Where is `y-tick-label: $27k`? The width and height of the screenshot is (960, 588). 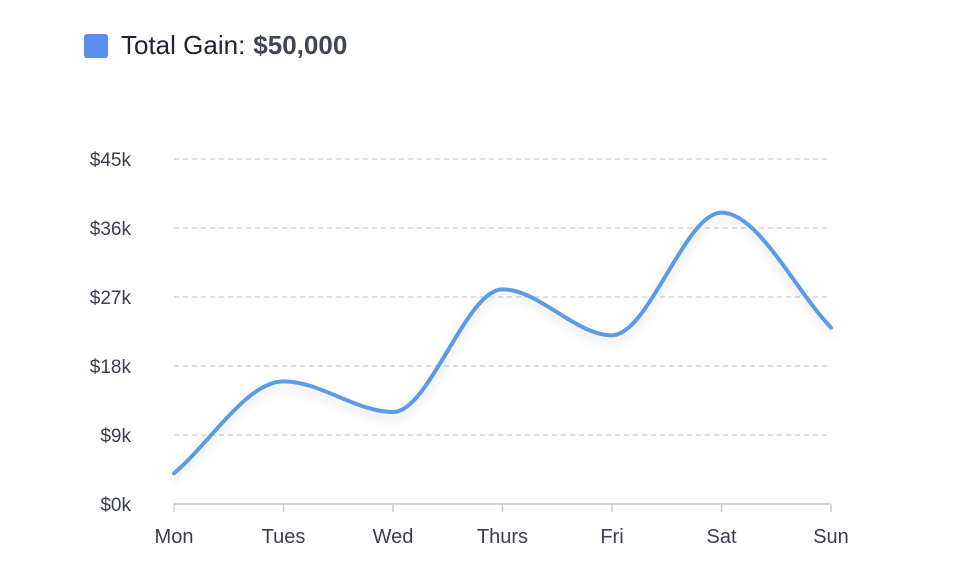
y-tick-label: $27k is located at coordinates (111, 298).